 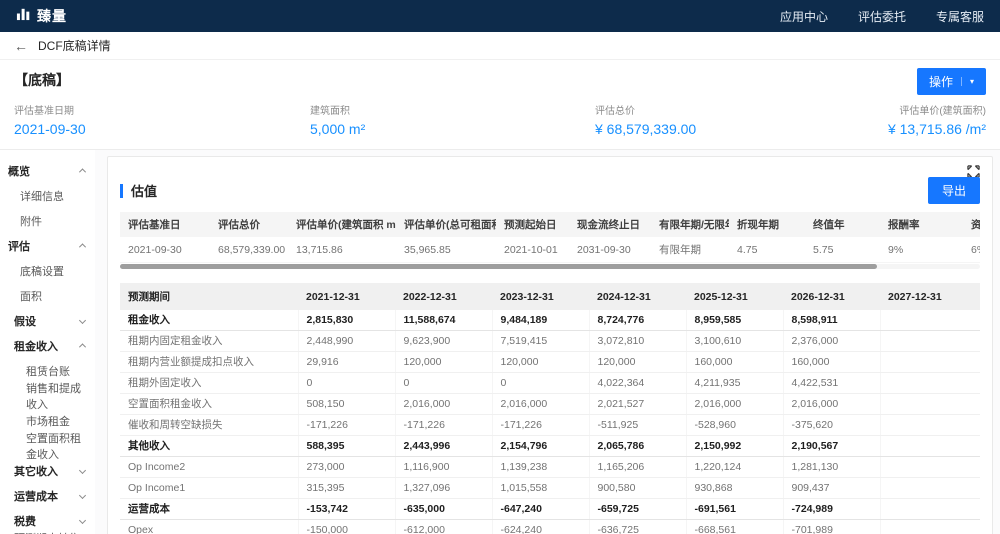 What do you see at coordinates (842, 250) in the screenshot?
I see `summary-cell: 5.75` at bounding box center [842, 250].